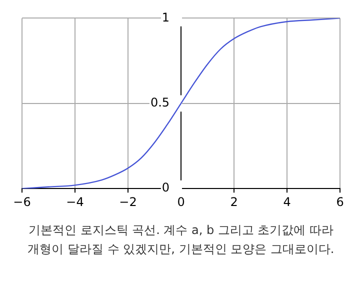 The image size is (362, 300). I want to click on y-tick-label: 0.5, so click(165, 103).